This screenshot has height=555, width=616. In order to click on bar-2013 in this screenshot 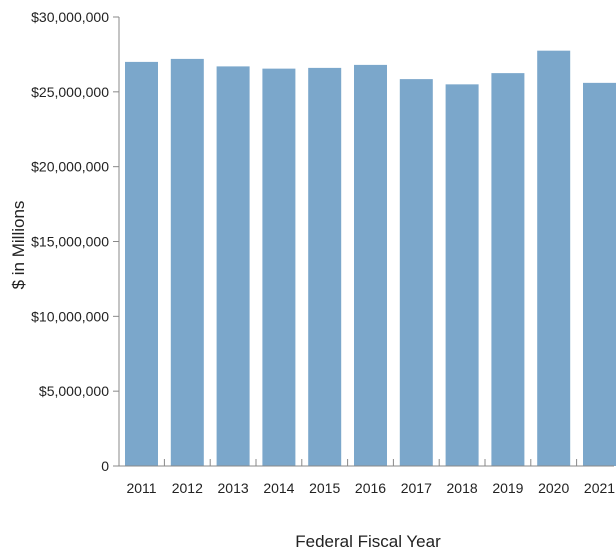, I will do `click(233, 266)`.